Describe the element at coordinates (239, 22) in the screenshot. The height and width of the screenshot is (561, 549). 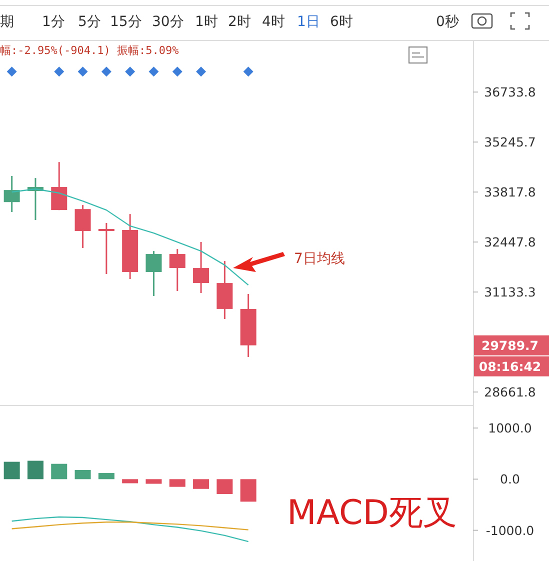
I see `text: 2时` at that location.